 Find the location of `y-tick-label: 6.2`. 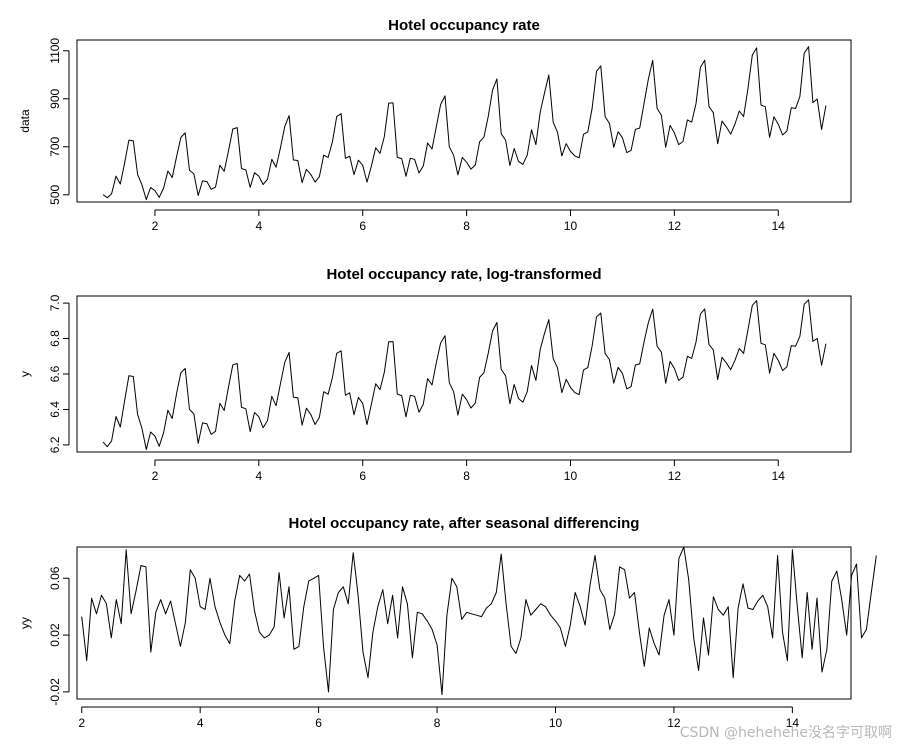

y-tick-label: 6.2 is located at coordinates (55, 444).